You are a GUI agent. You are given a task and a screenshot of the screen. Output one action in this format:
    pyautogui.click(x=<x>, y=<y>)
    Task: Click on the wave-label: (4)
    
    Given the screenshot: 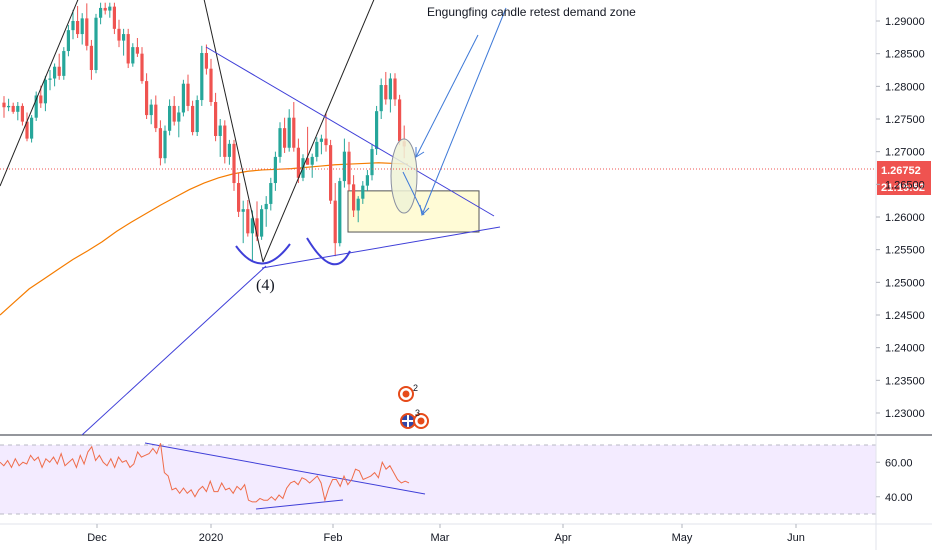 What is the action you would take?
    pyautogui.click(x=265, y=285)
    